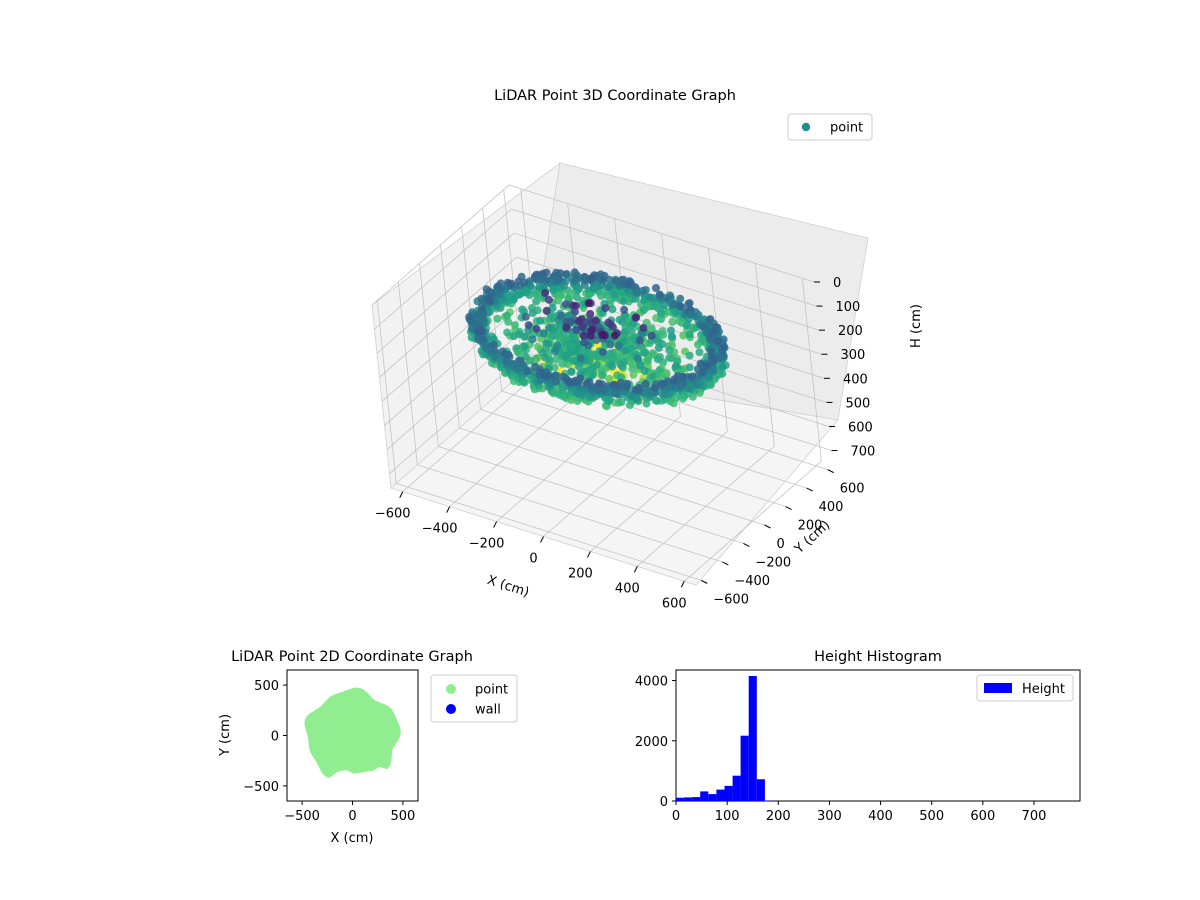 The height and width of the screenshot is (900, 1200). Describe the element at coordinates (352, 732) in the screenshot. I see `point-cloud-2d` at that location.